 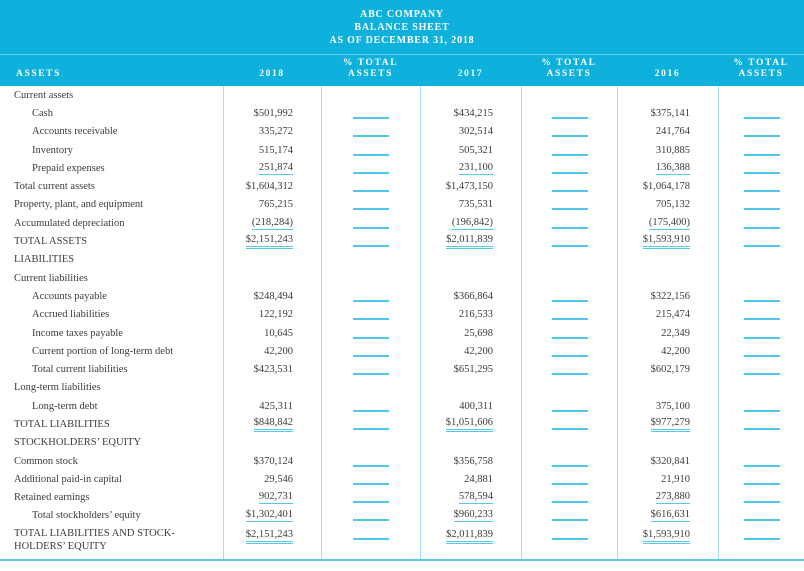 What do you see at coordinates (272, 296) in the screenshot?
I see `cell-value-2018: $248,494` at bounding box center [272, 296].